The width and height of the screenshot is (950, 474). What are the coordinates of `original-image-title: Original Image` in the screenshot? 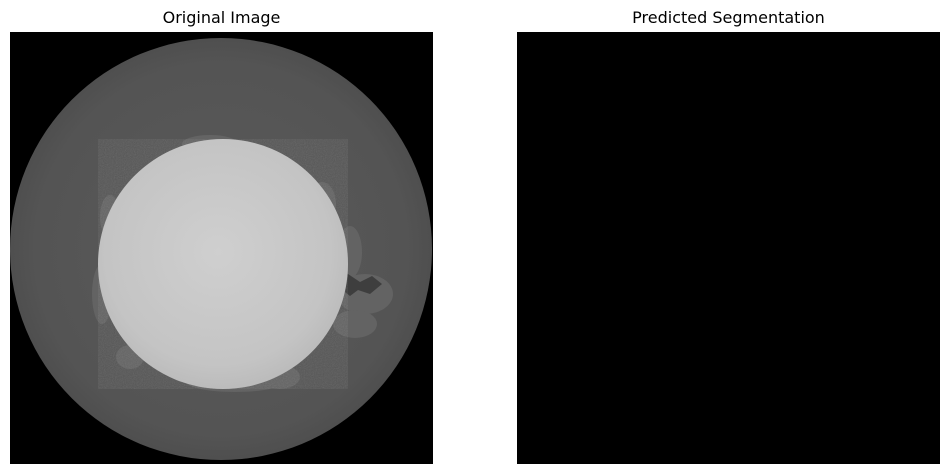 It's located at (221, 17).